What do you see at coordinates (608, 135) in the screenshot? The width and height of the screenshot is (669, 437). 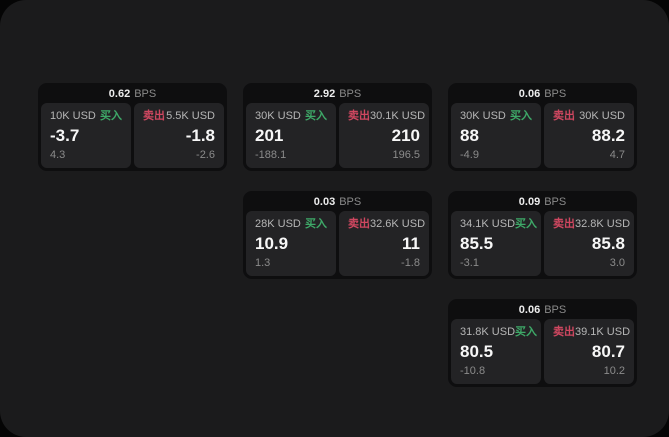 I see `sell-price: 88.2` at bounding box center [608, 135].